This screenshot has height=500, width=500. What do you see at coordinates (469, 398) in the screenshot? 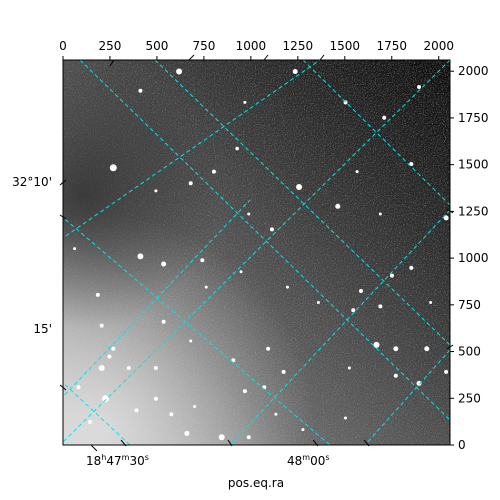
I see `y-tick-label: 250` at bounding box center [469, 398].